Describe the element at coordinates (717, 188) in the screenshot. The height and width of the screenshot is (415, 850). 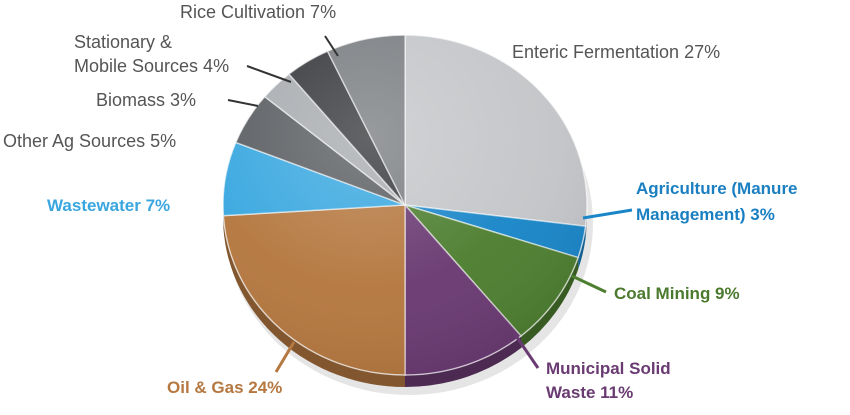
I see `slice-label-2-line-1: Agriculture (Manure` at that location.